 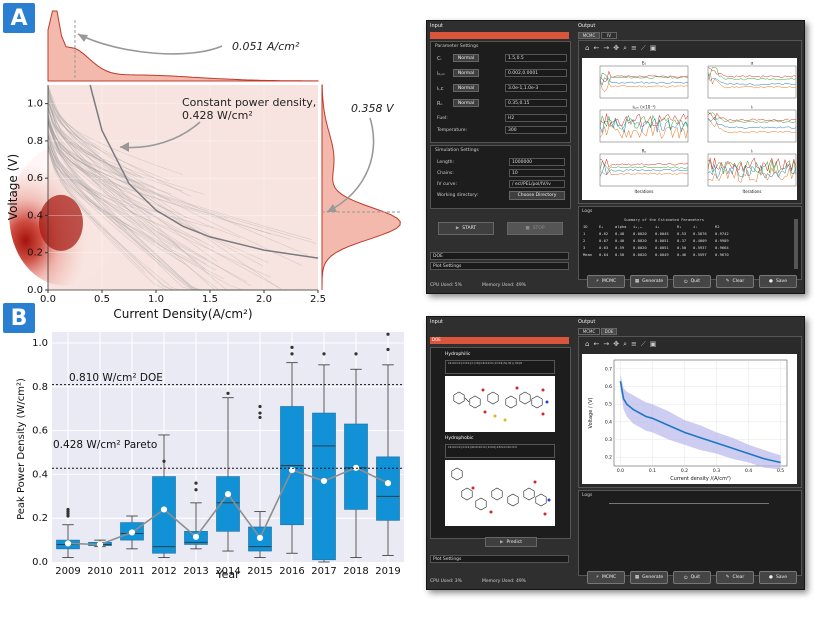 I want to click on ring, so click(x=497, y=494).